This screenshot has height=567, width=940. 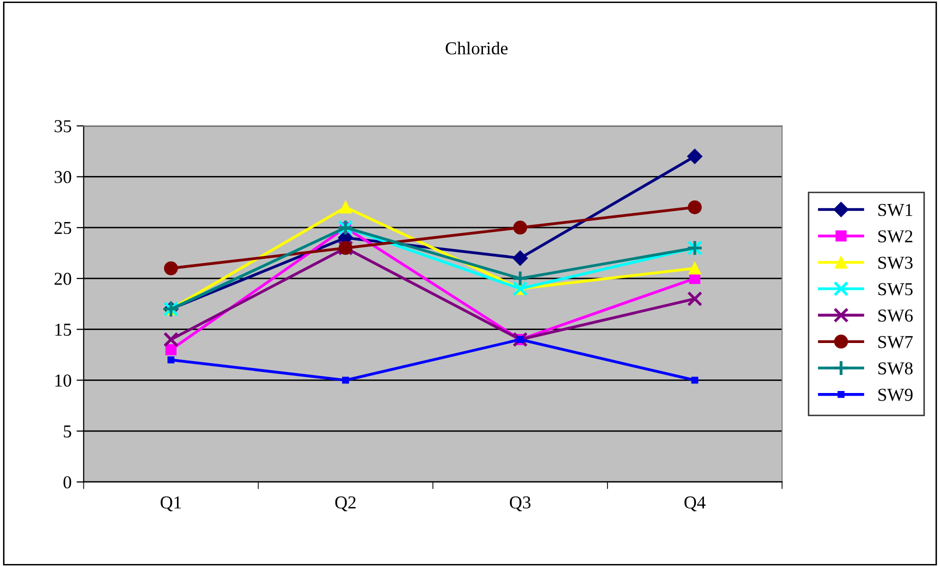 What do you see at coordinates (63, 177) in the screenshot?
I see `y-tick-label: 30` at bounding box center [63, 177].